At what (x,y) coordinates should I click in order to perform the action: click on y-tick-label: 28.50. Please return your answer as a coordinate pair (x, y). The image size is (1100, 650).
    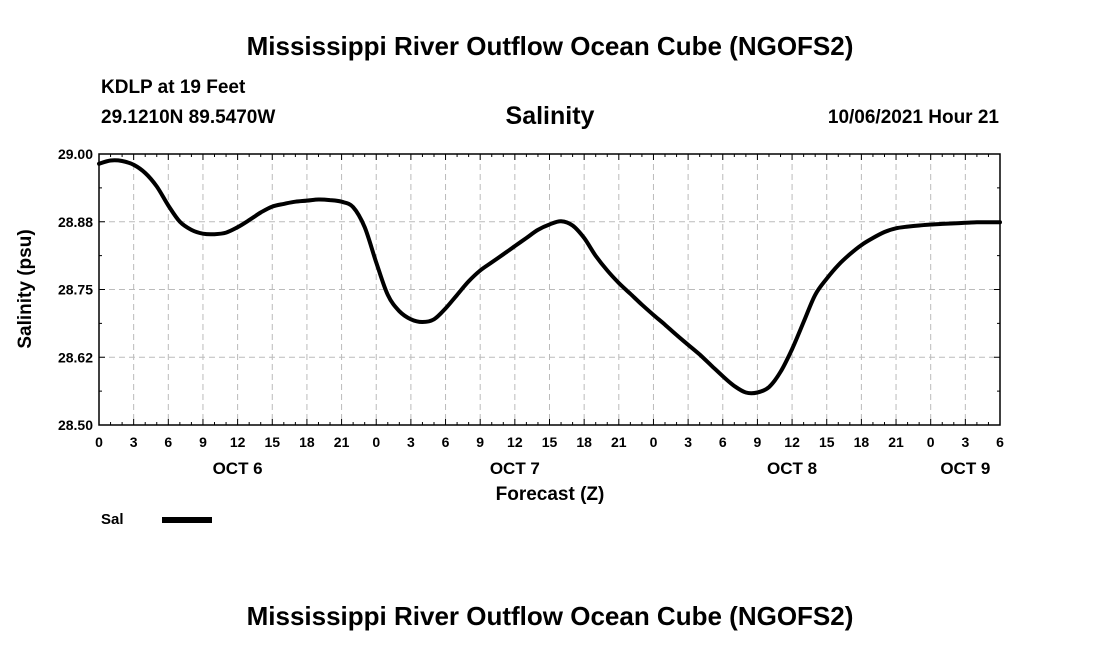
    Looking at the image, I should click on (75, 425).